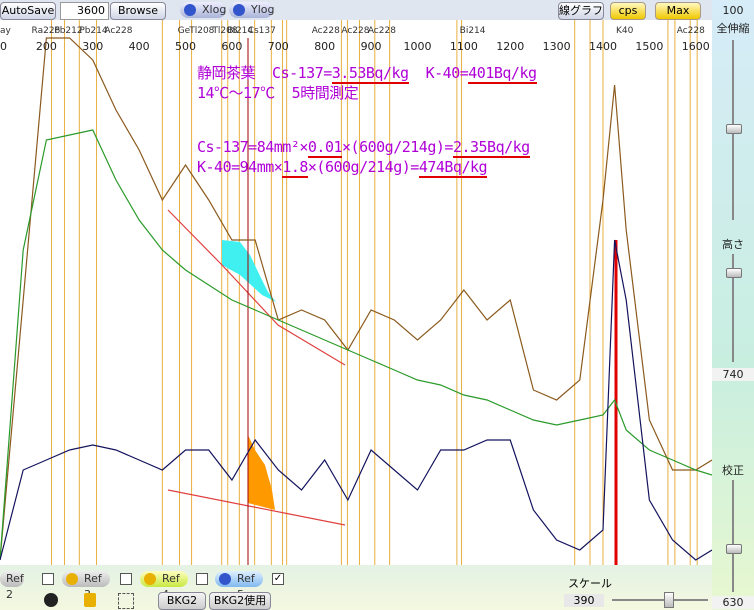 This screenshot has width=754, height=610. Describe the element at coordinates (138, 11) in the screenshot. I see `browse-button: Browse` at that location.